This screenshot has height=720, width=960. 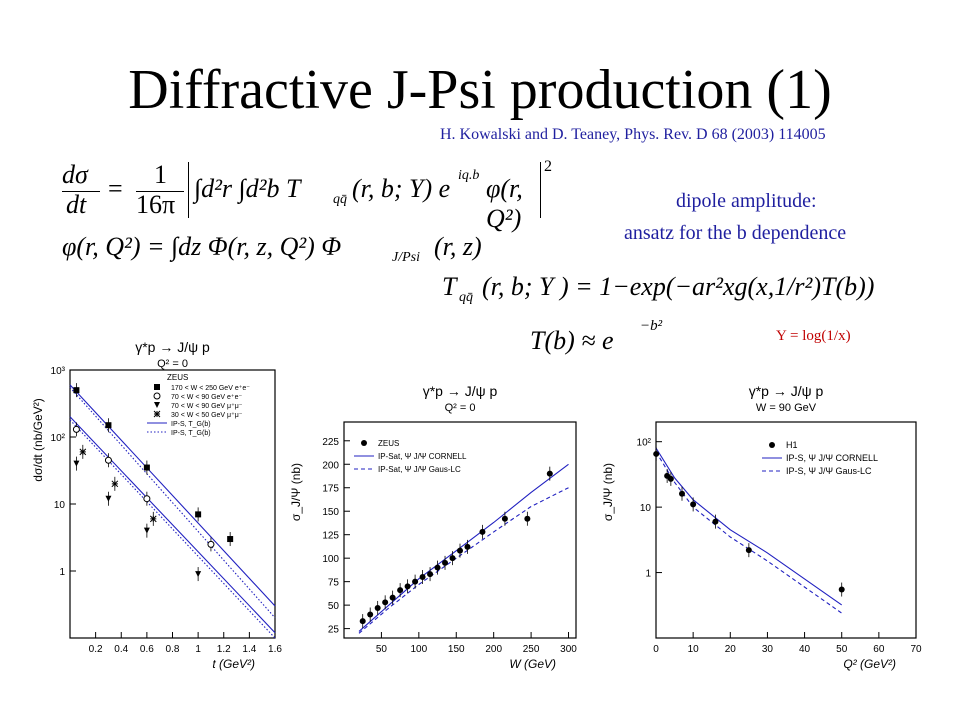 What do you see at coordinates (207, 415) in the screenshot?
I see `legend-label: 30 < W < 50 GeV μ⁺μ⁻` at bounding box center [207, 415].